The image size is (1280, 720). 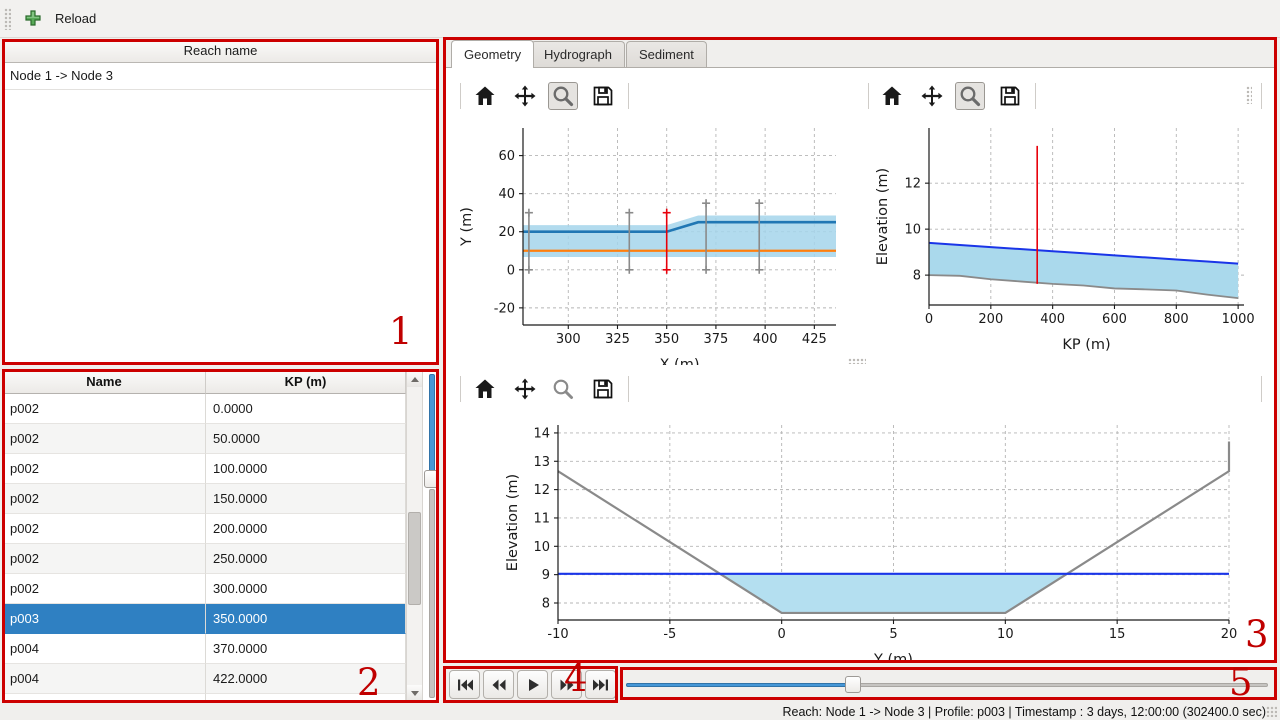 I want to click on skip-end-button, so click(x=600, y=684).